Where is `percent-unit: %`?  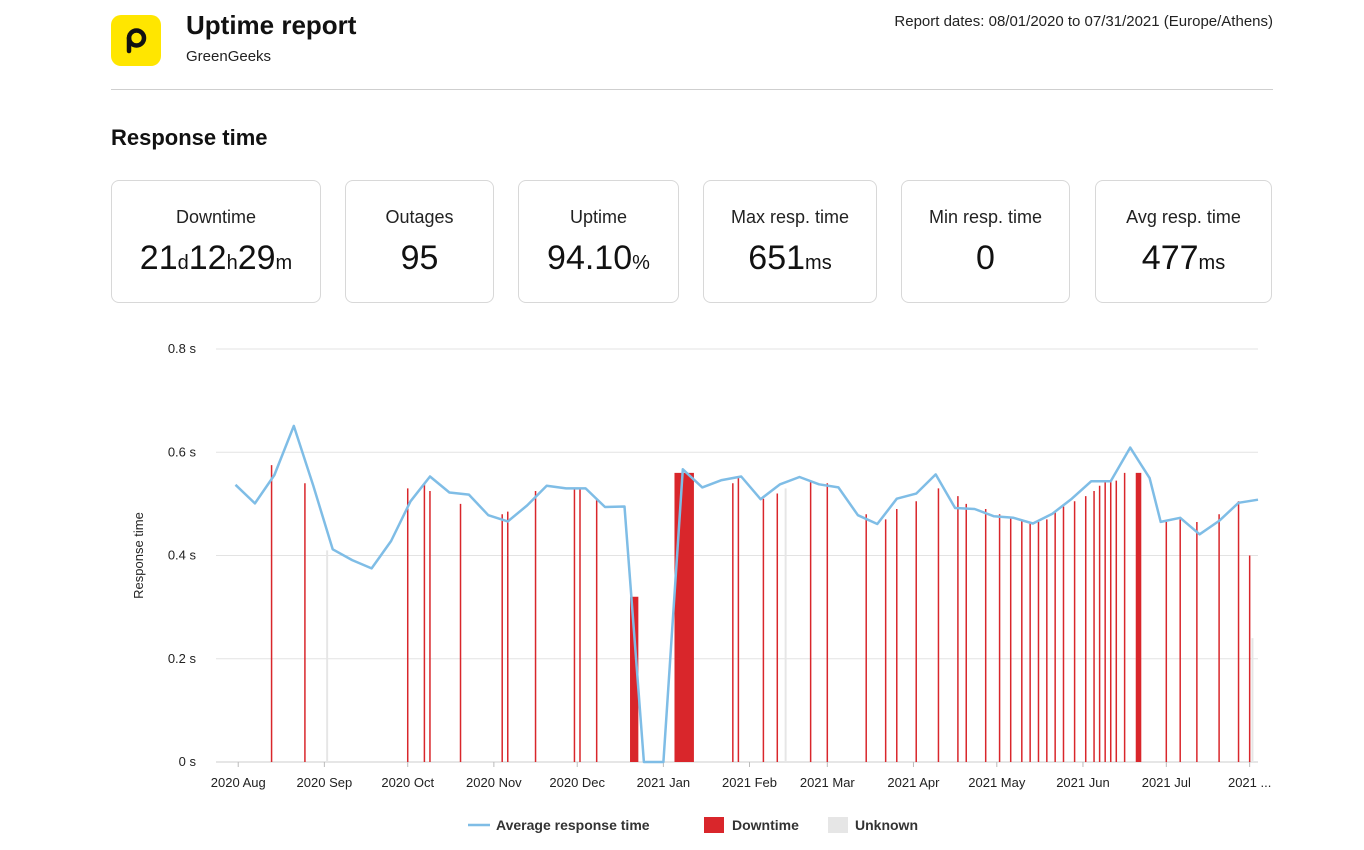 percent-unit: % is located at coordinates (641, 263).